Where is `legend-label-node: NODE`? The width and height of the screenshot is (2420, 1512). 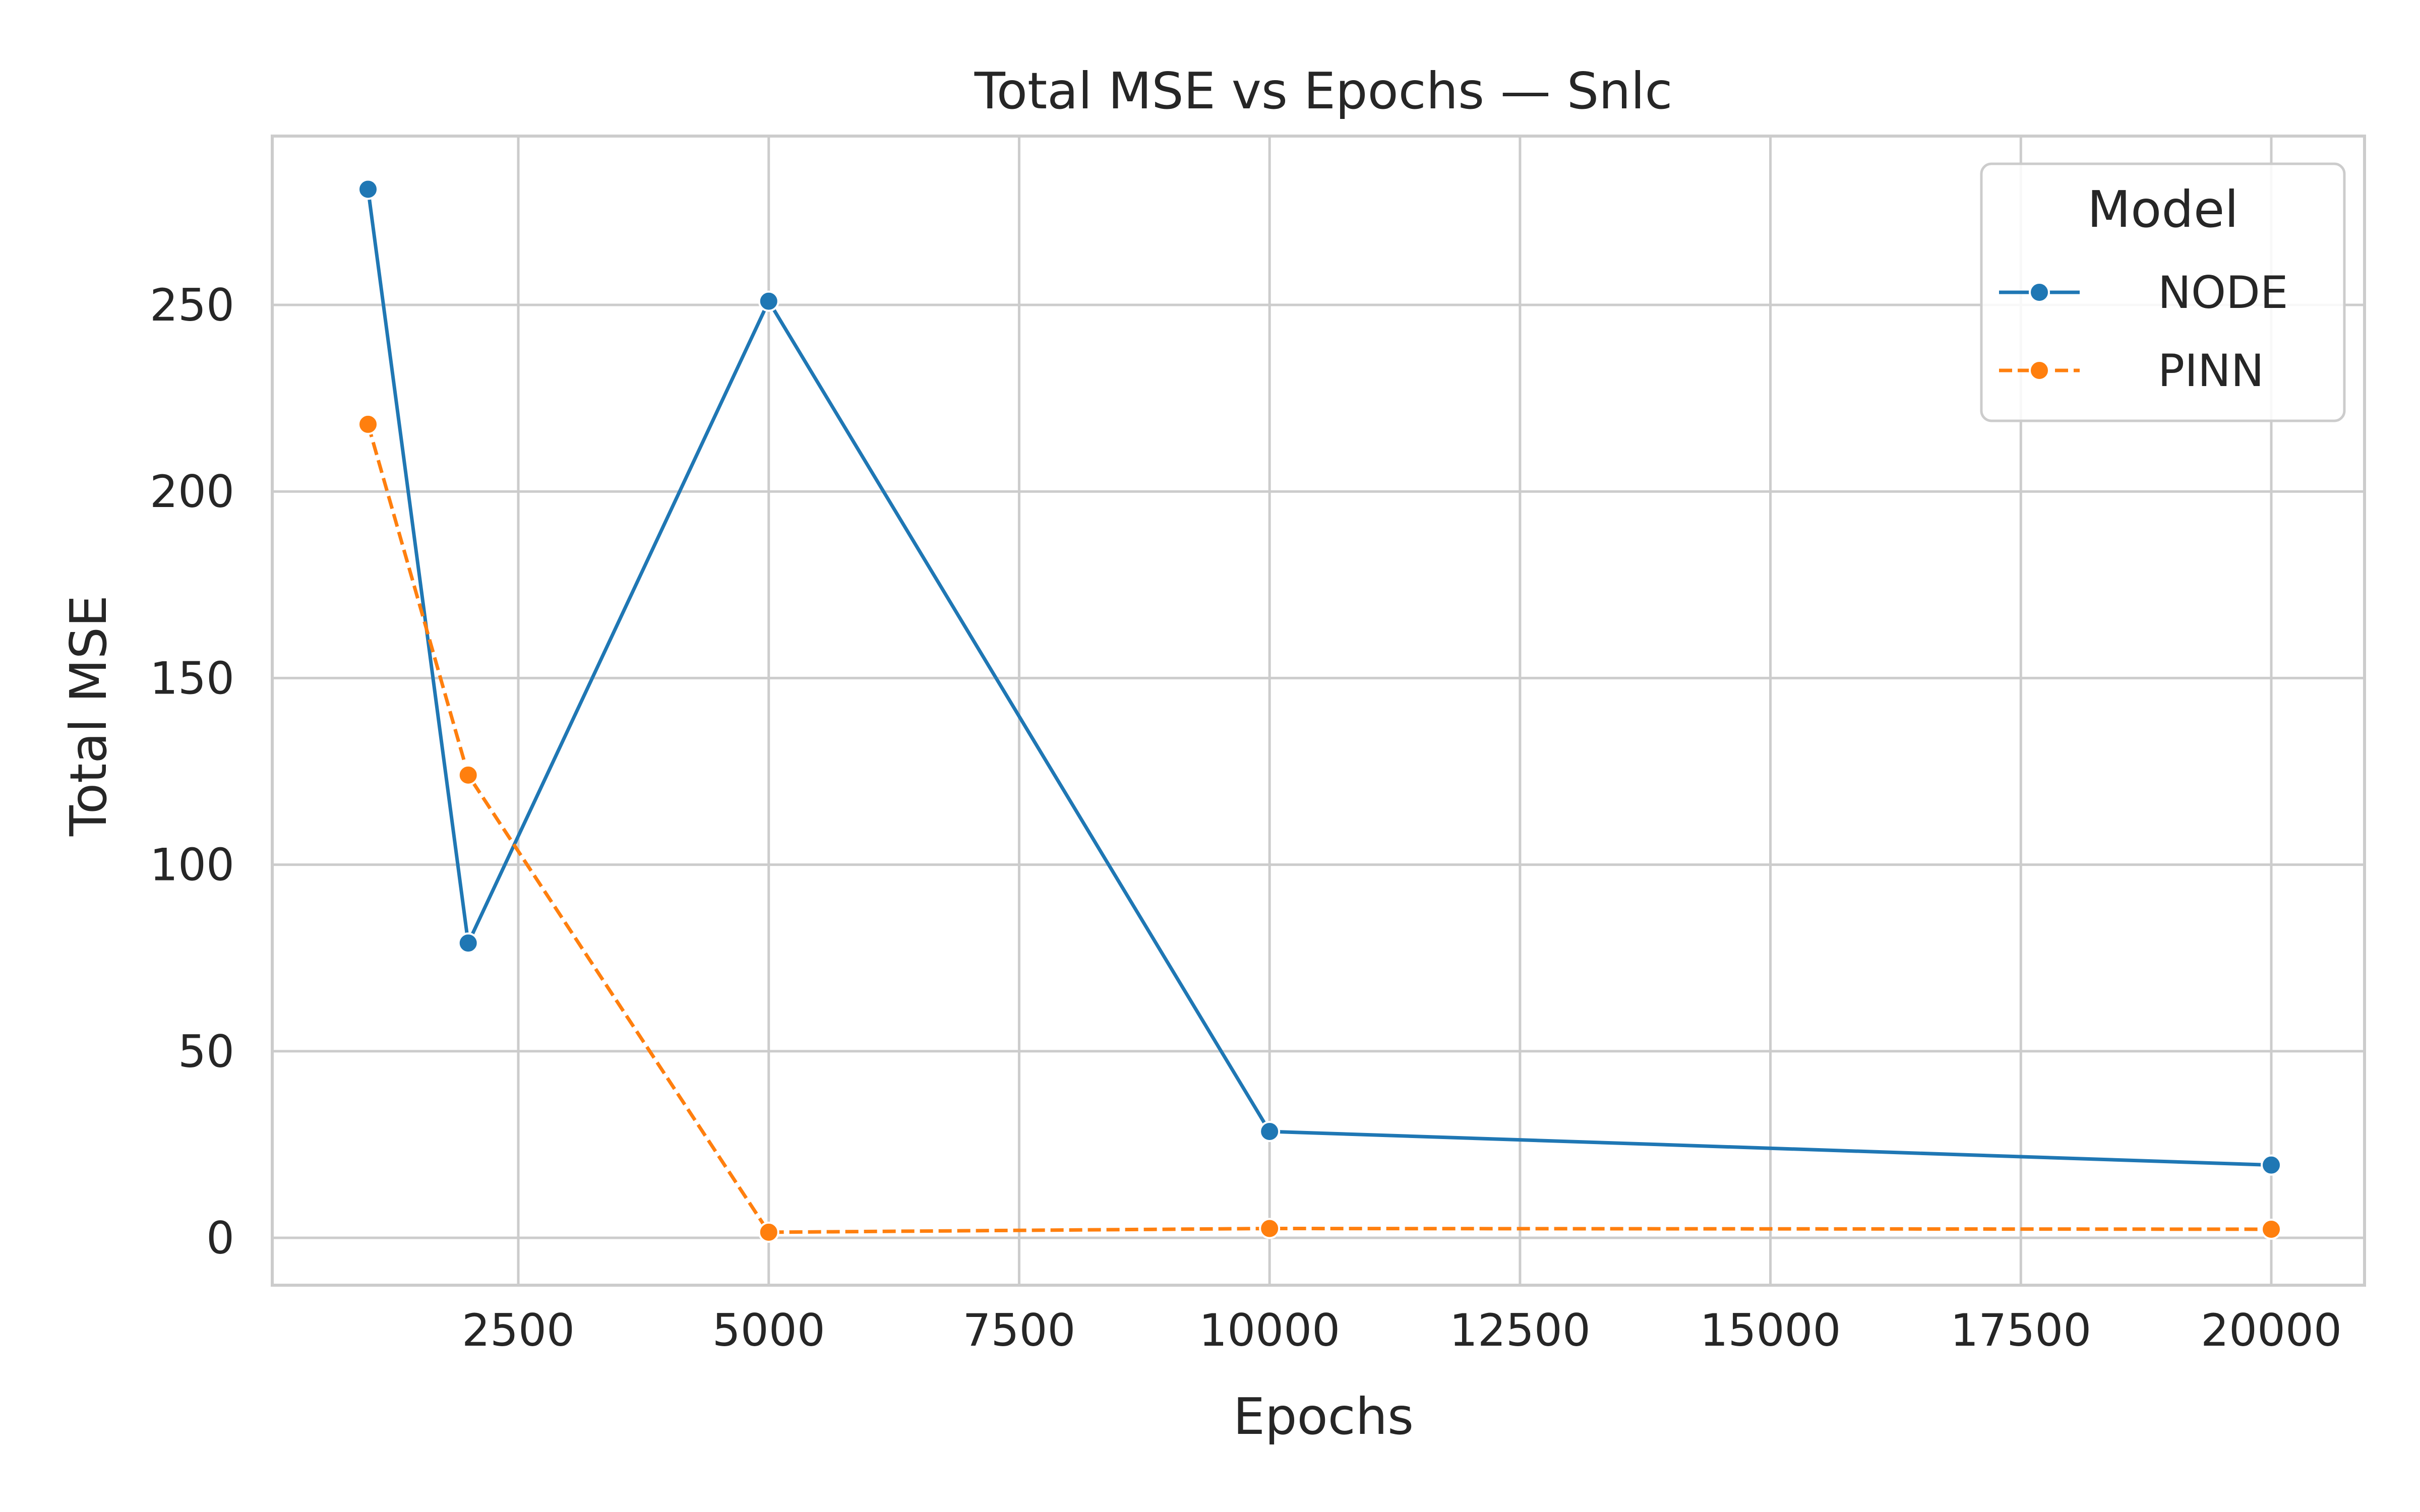 legend-label-node: NODE is located at coordinates (2223, 293).